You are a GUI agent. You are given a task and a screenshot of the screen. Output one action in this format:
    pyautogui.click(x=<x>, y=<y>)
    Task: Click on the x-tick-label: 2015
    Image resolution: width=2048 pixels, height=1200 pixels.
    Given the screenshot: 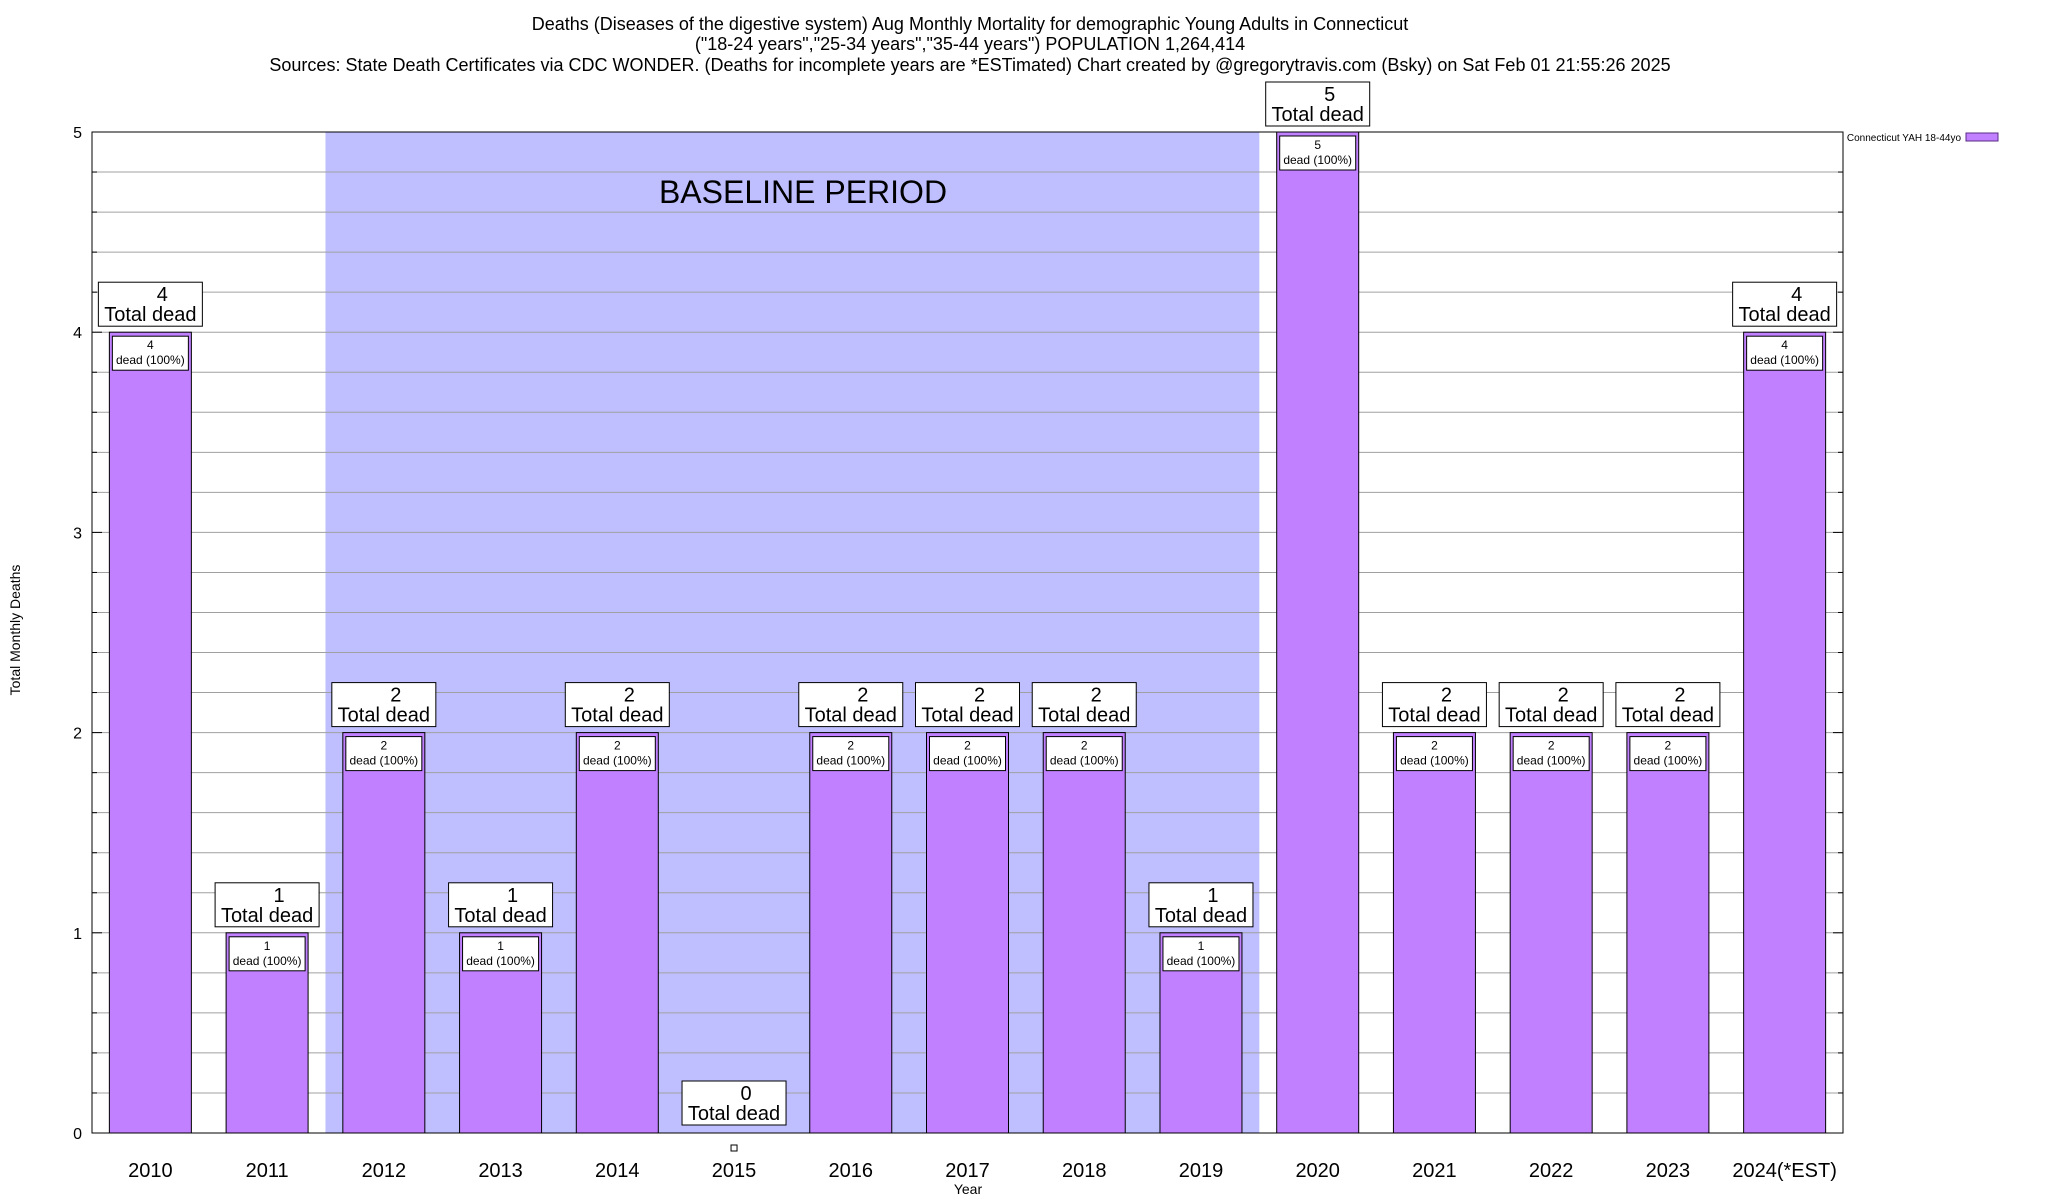 What is the action you would take?
    pyautogui.click(x=734, y=1171)
    